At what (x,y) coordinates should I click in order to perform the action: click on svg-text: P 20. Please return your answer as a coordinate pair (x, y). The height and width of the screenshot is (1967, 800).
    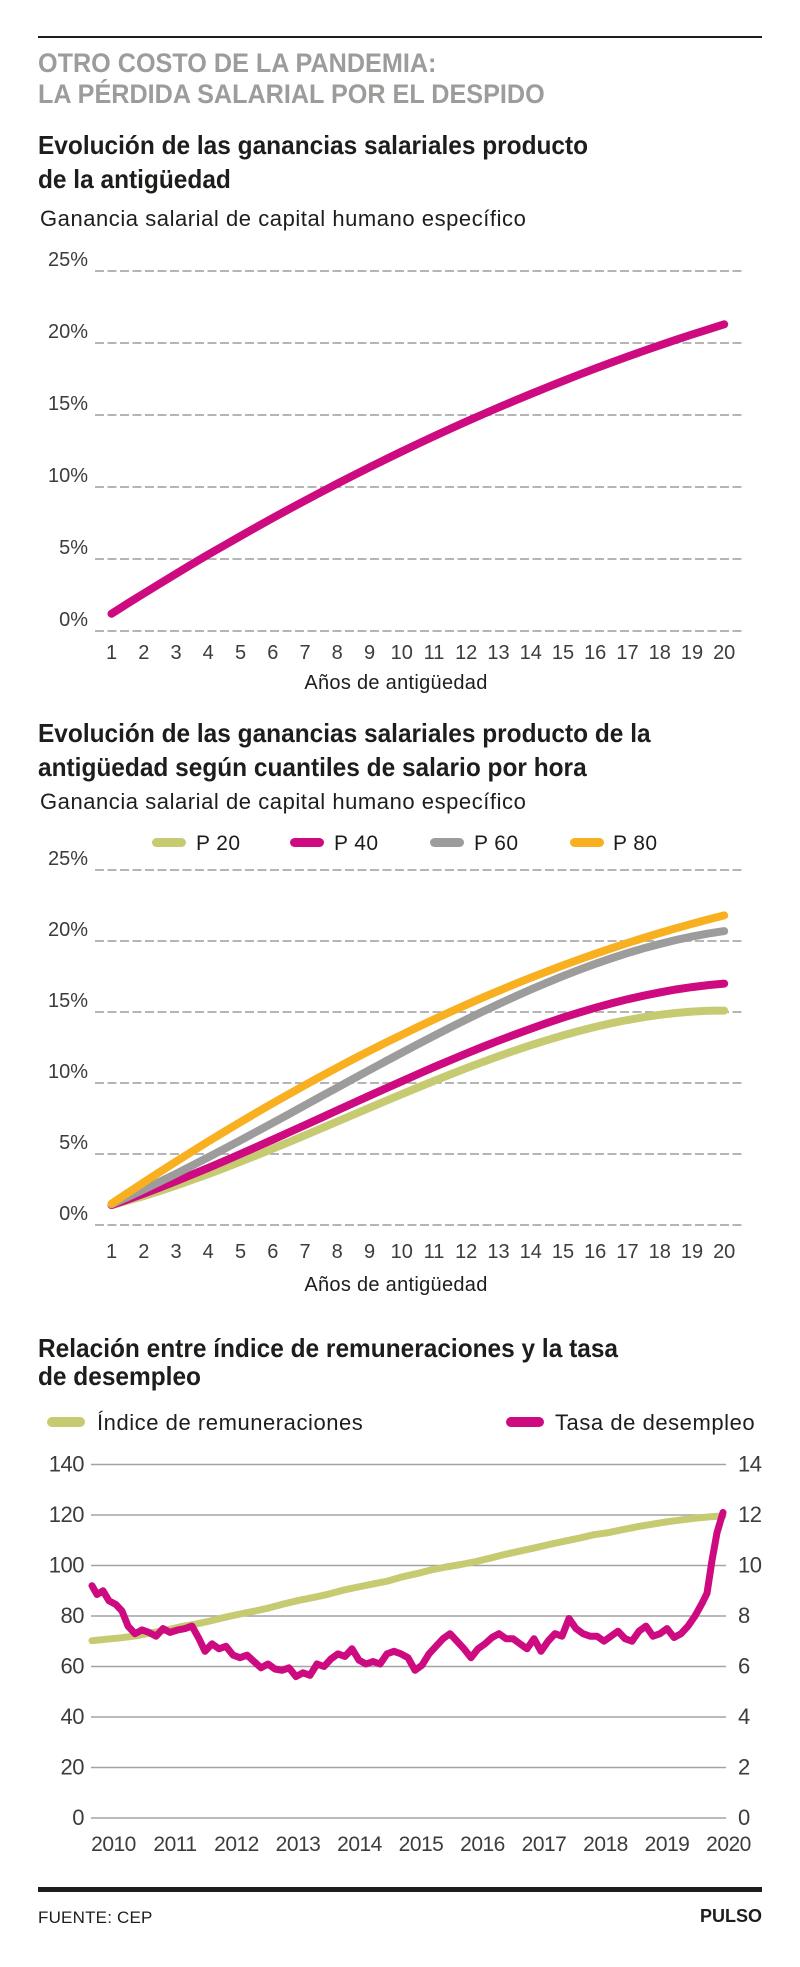
    Looking at the image, I should click on (218, 843).